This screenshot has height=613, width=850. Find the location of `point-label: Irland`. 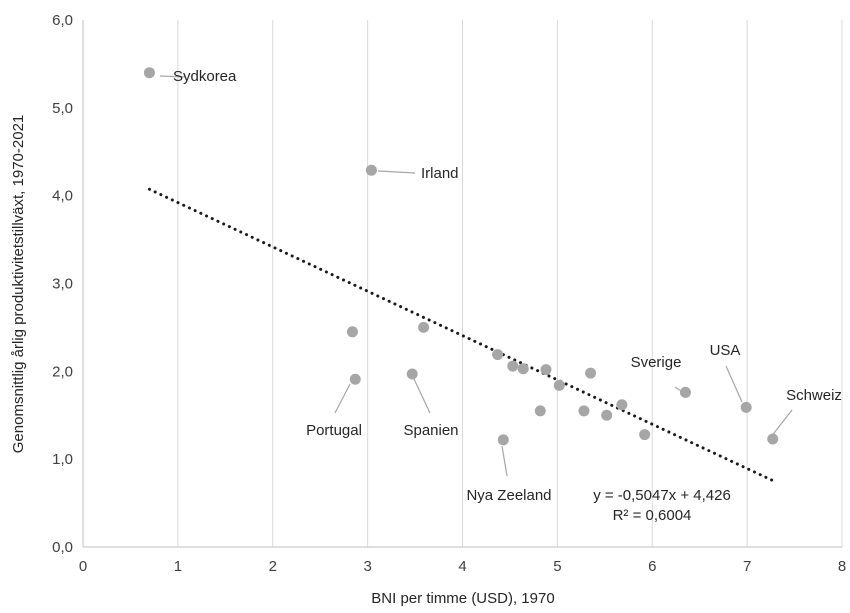

point-label: Irland is located at coordinates (440, 173).